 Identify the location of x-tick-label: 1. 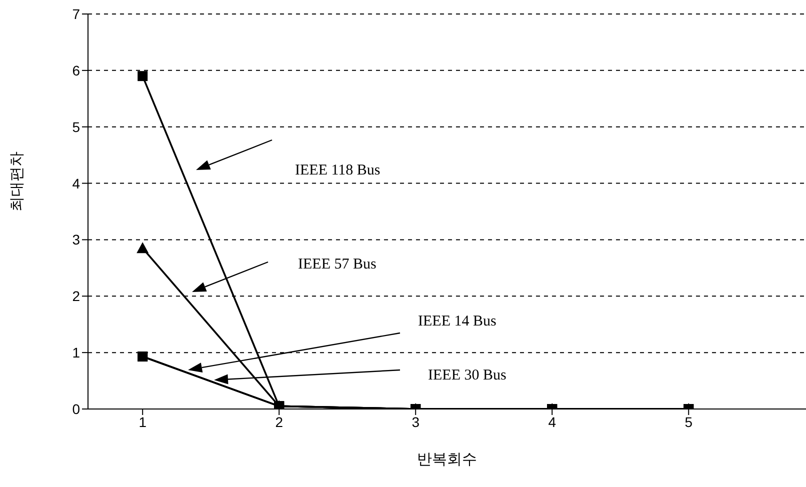
(142, 422).